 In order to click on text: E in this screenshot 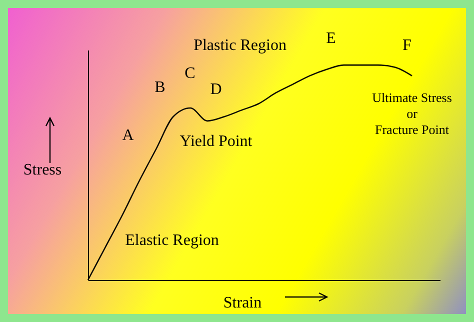, I will do `click(331, 38)`.